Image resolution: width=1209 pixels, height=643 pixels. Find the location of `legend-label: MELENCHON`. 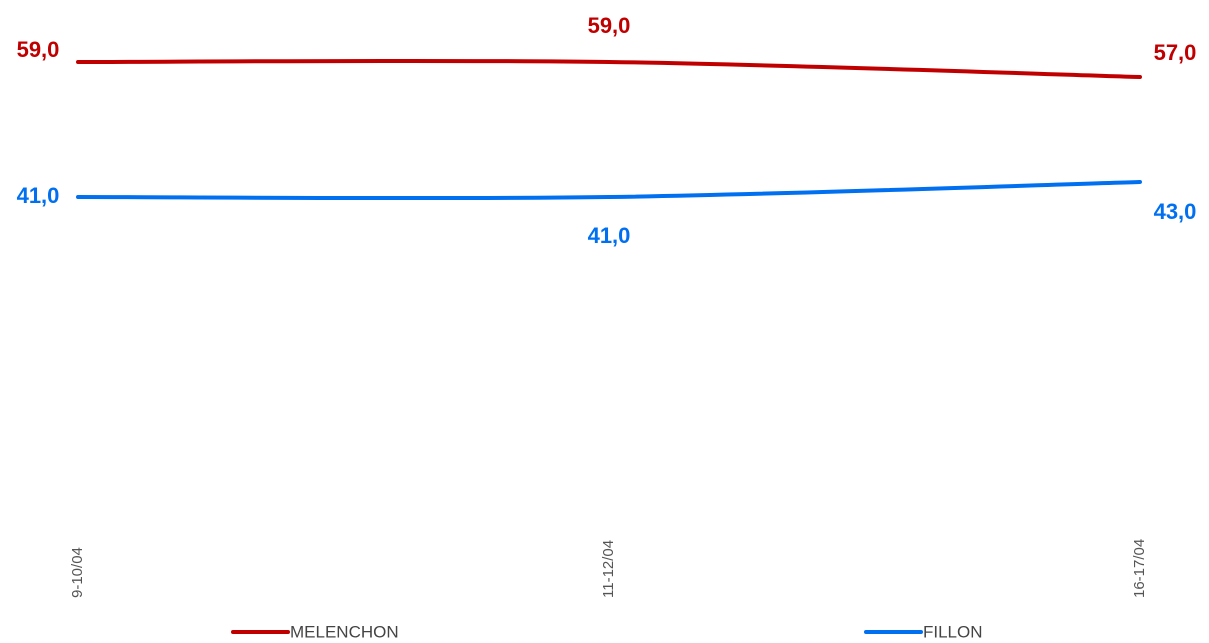

legend-label: MELENCHON is located at coordinates (344, 631).